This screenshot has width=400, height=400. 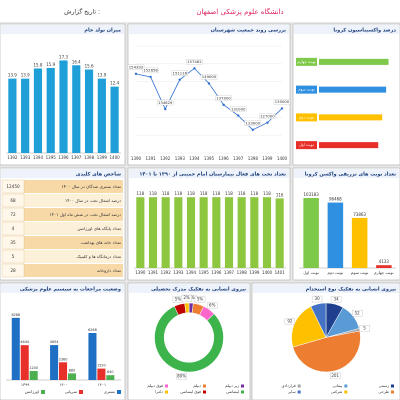 I want to click on data-label: 1520, so click(x=101, y=366).